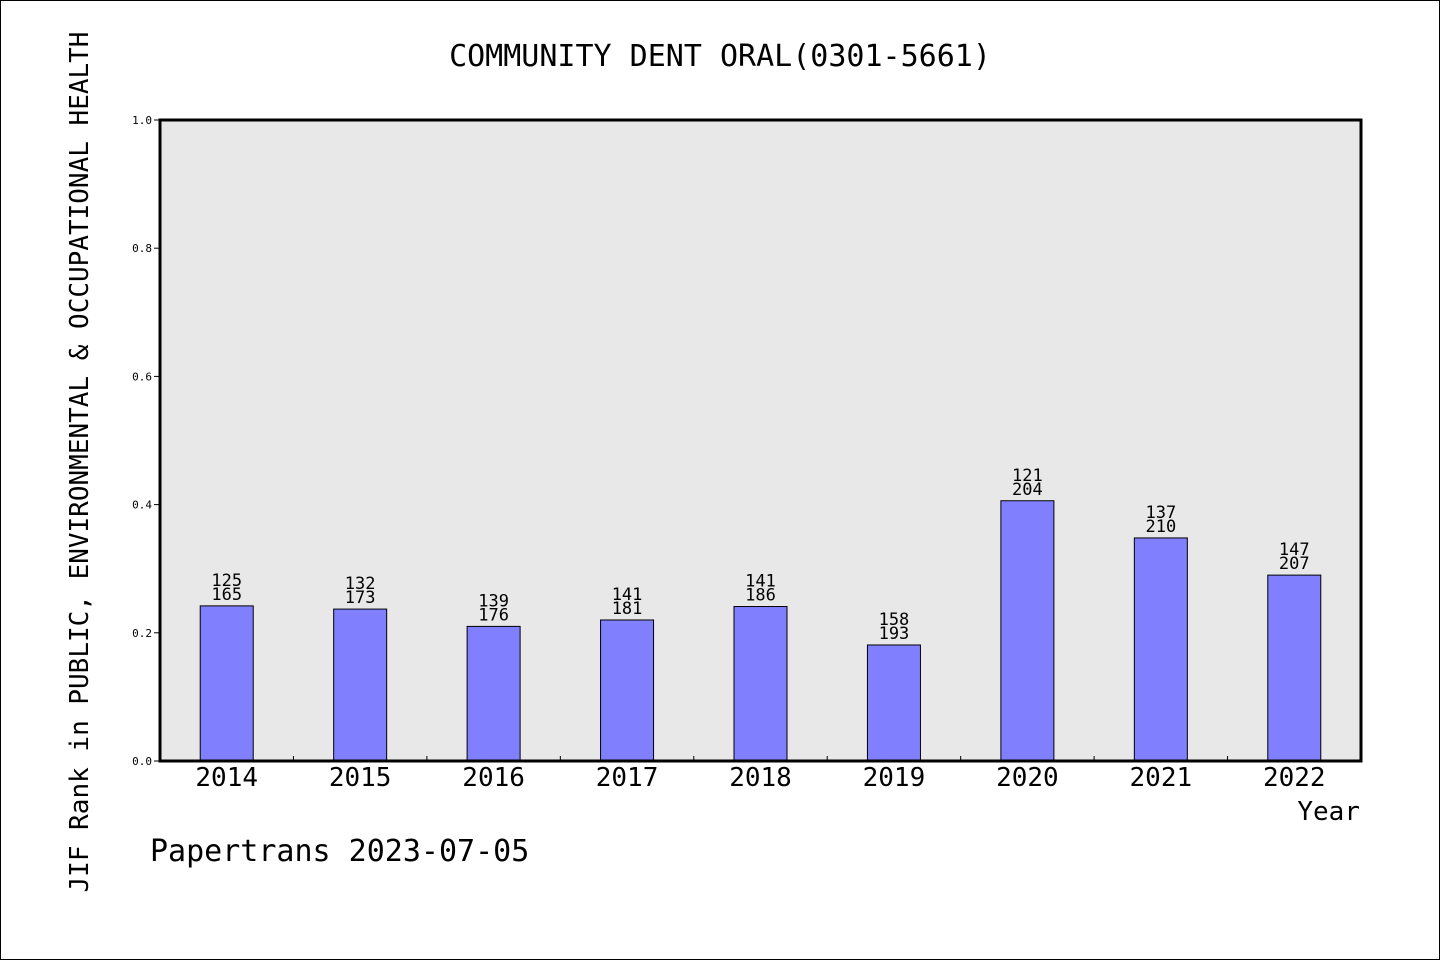  What do you see at coordinates (340, 851) in the screenshot?
I see `footer-credit: Papertrans 2023-07-05` at bounding box center [340, 851].